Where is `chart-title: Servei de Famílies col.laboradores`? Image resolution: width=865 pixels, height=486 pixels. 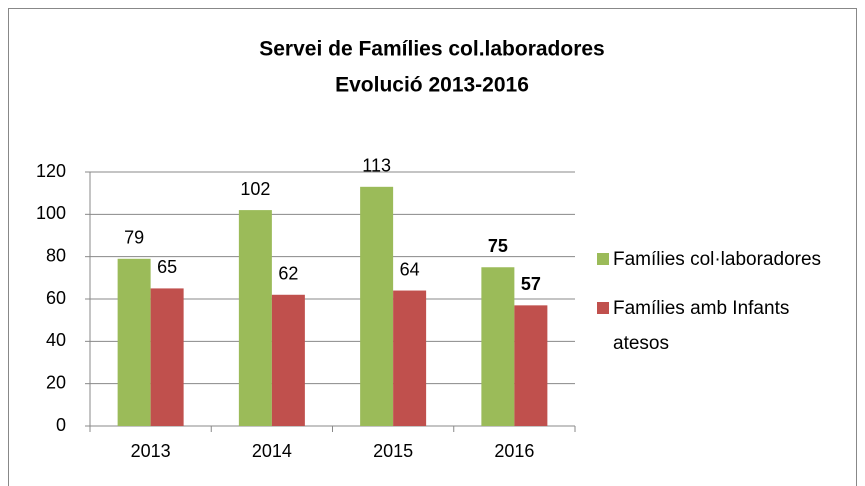
chart-title: Servei de Famílies col.laboradores is located at coordinates (432, 49).